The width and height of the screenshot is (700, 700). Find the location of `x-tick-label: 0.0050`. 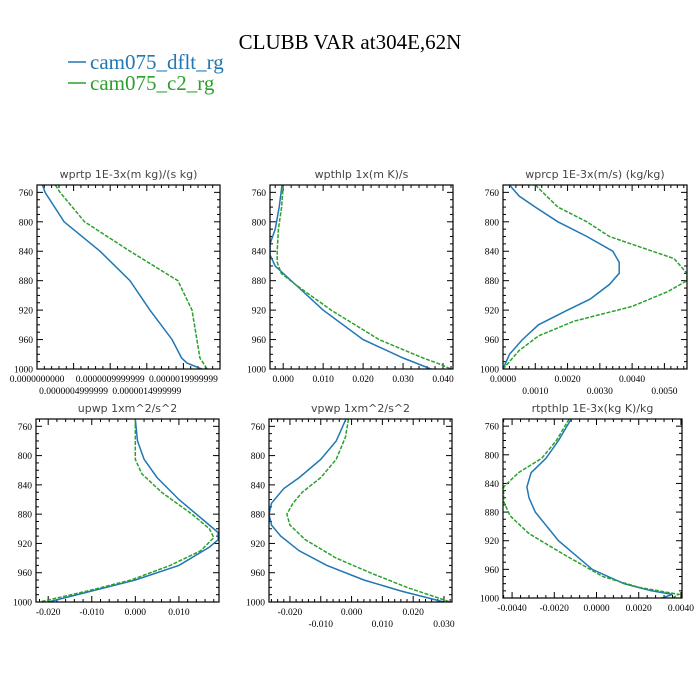

x-tick-label: 0.0050 is located at coordinates (664, 392).